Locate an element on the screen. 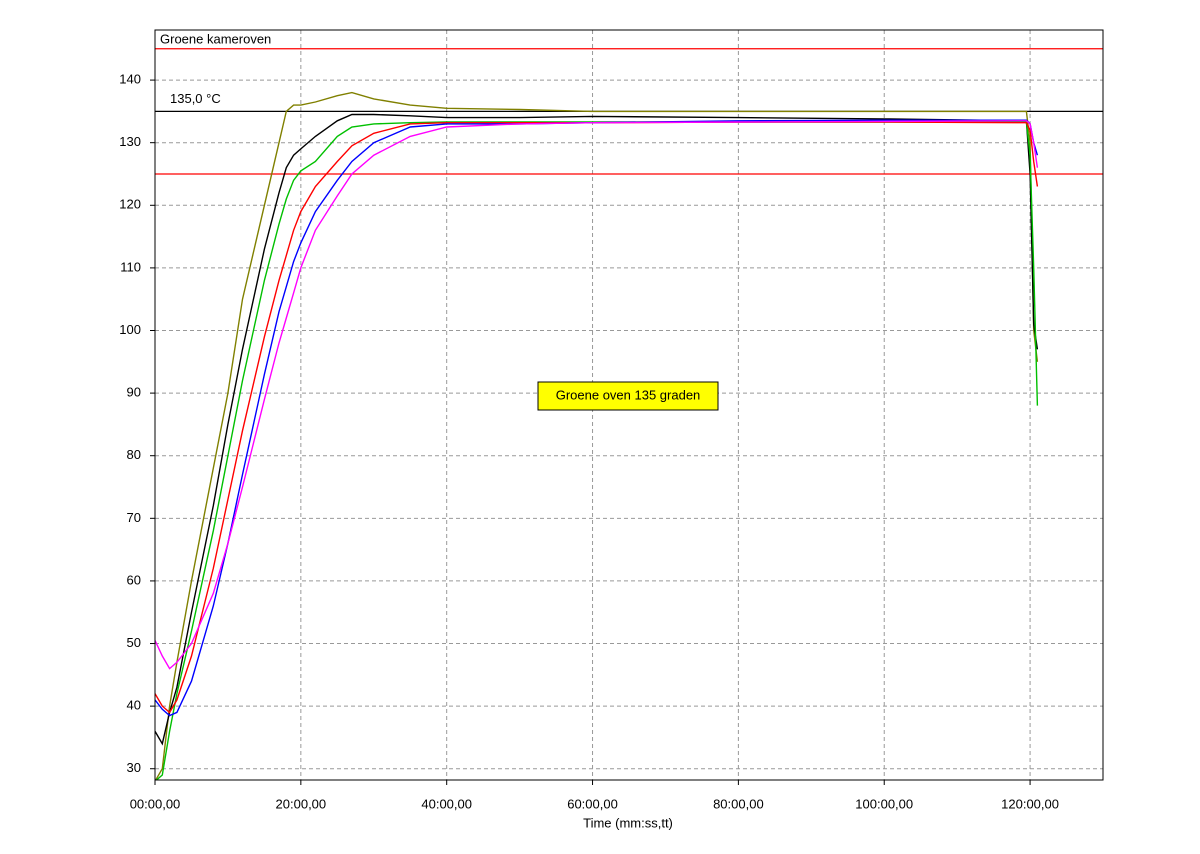 This screenshot has height=854, width=1200. y-tick-label: 70 is located at coordinates (134, 517).